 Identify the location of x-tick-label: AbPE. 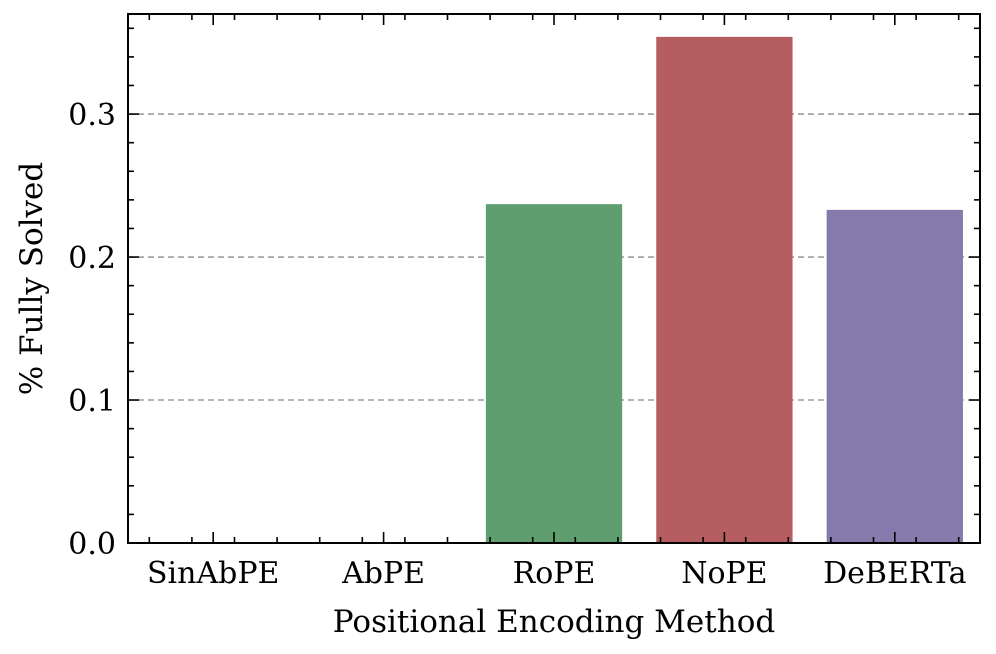
(383, 573).